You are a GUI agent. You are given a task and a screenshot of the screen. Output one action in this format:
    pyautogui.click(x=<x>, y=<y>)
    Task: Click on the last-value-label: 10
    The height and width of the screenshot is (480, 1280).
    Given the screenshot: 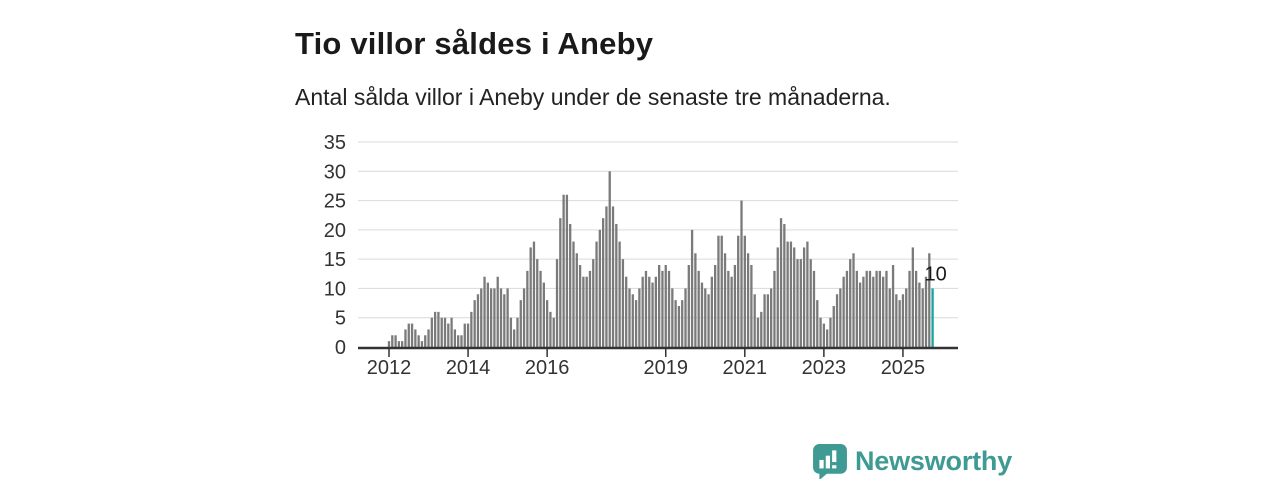 What is the action you would take?
    pyautogui.click(x=935, y=274)
    